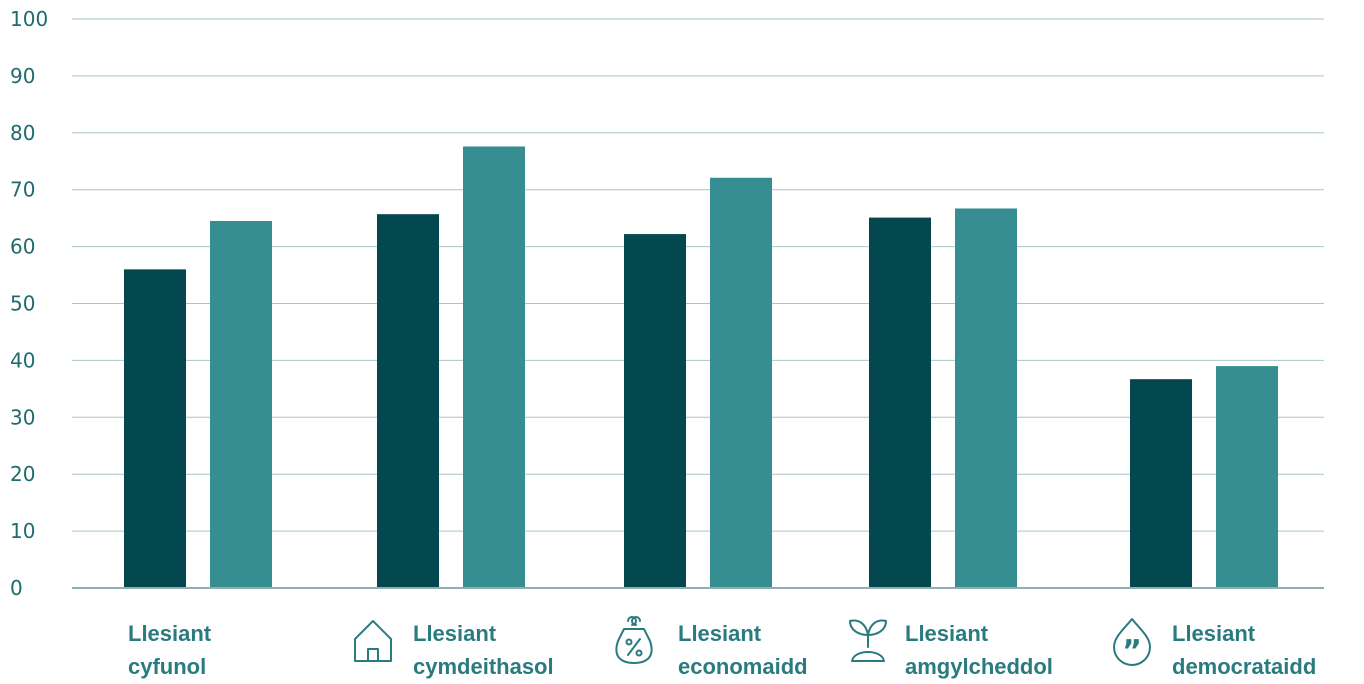 The height and width of the screenshot is (684, 1364). I want to click on category-label-line2: democrataidd, so click(1244, 666).